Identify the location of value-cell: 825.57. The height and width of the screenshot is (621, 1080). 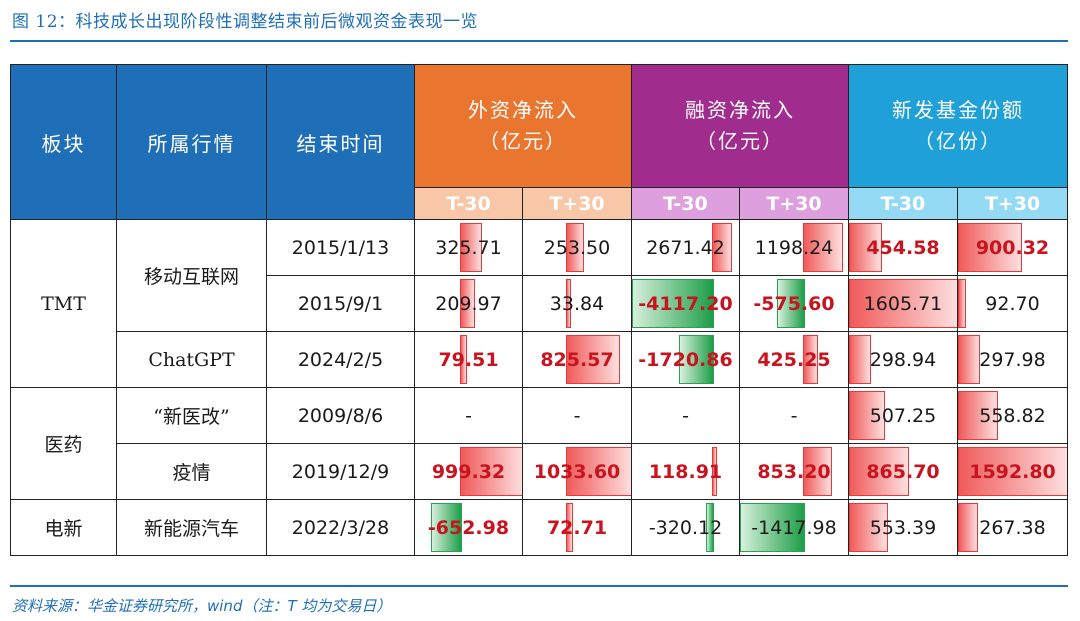
(577, 359).